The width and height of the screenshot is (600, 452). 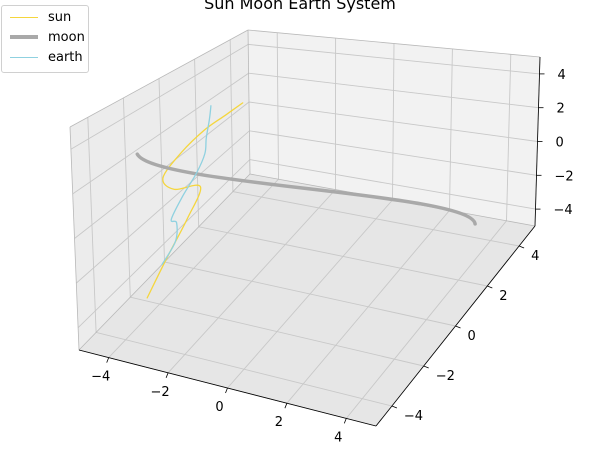 I want to click on y-tick-label: 2, so click(x=503, y=296).